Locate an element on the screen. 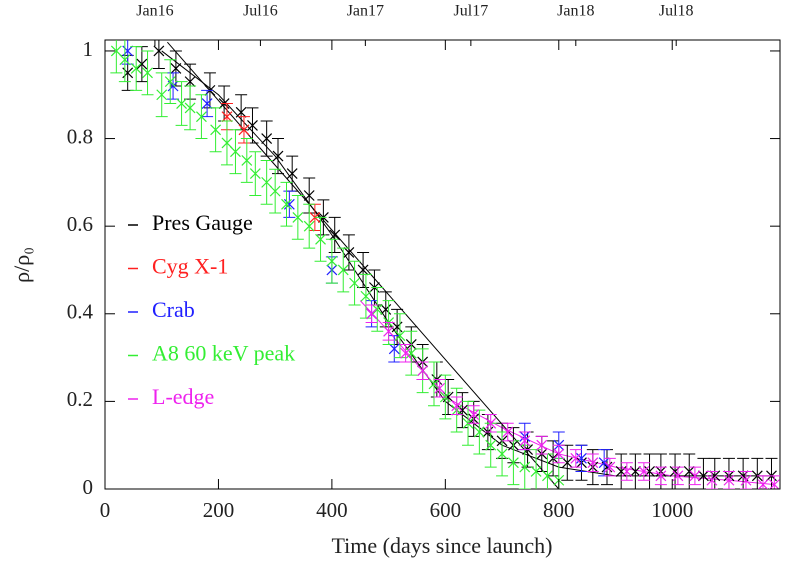  x2-tick-label: Jul16 is located at coordinates (260, 11).